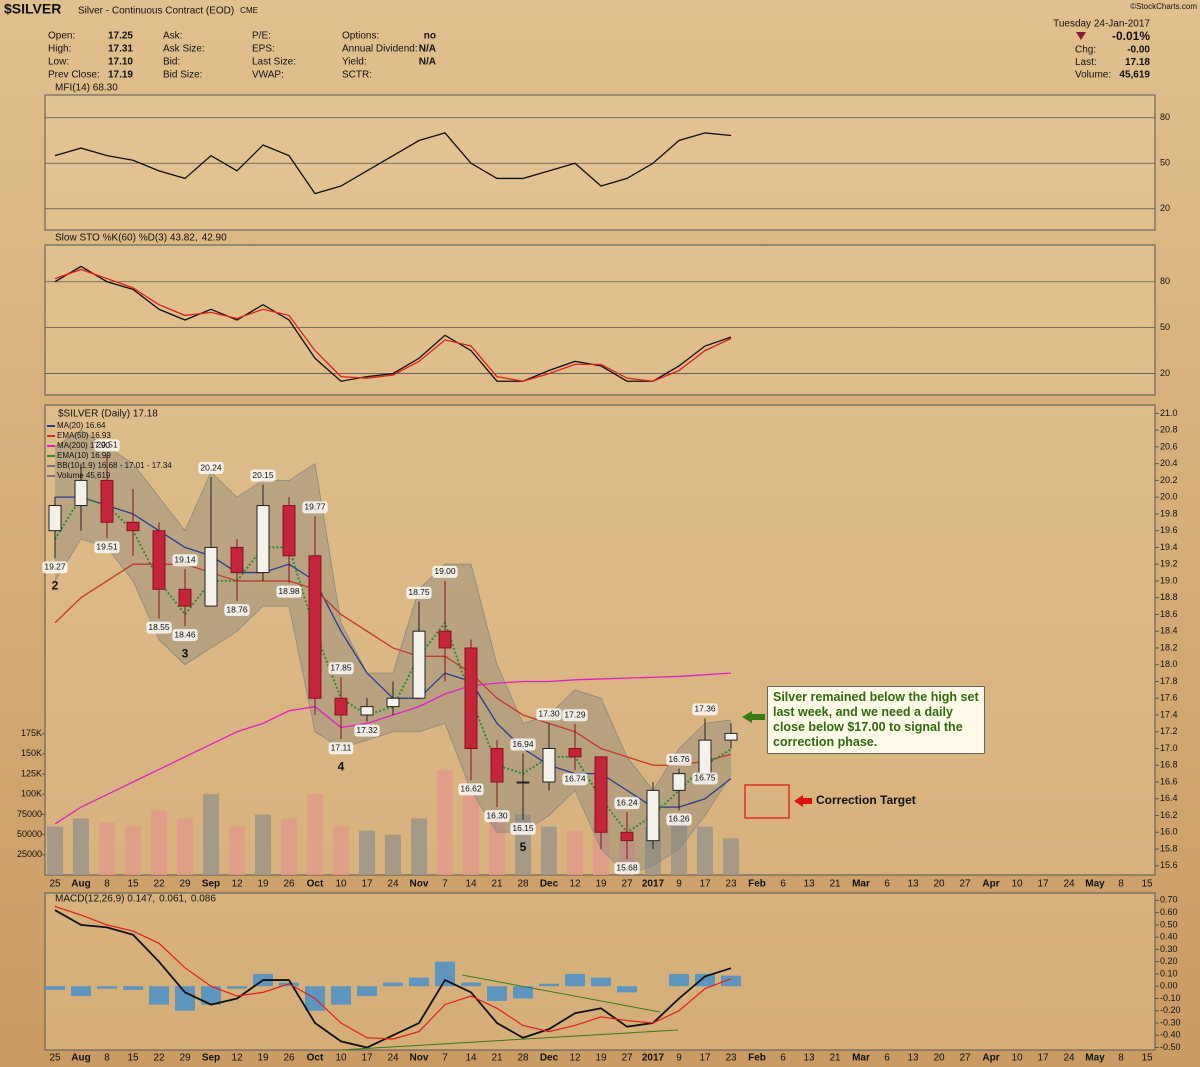 This screenshot has width=1200, height=1067. Describe the element at coordinates (861, 884) in the screenshot. I see `x-tick-label: Mar` at that location.